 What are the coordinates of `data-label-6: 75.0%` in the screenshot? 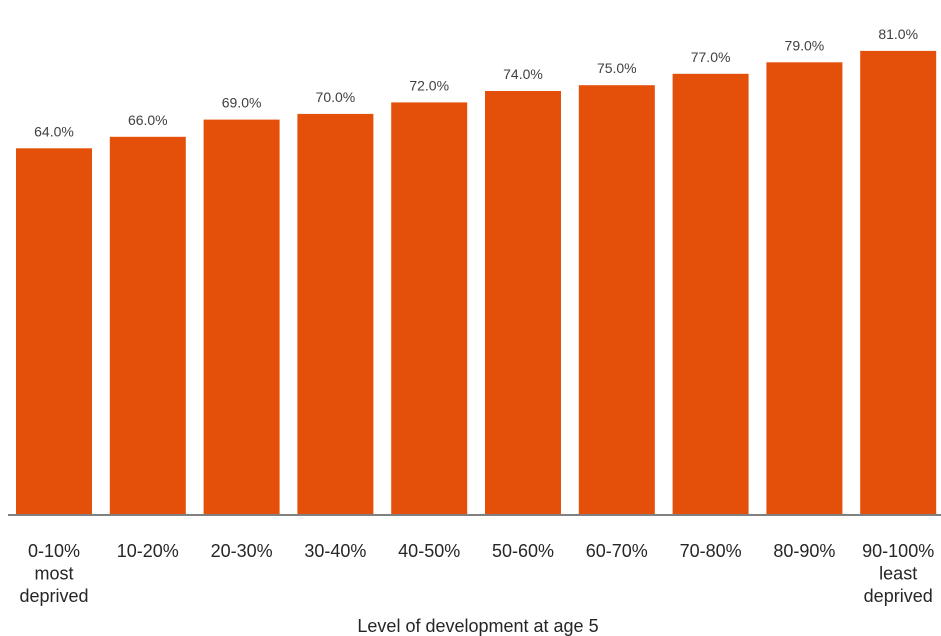 It's located at (617, 68).